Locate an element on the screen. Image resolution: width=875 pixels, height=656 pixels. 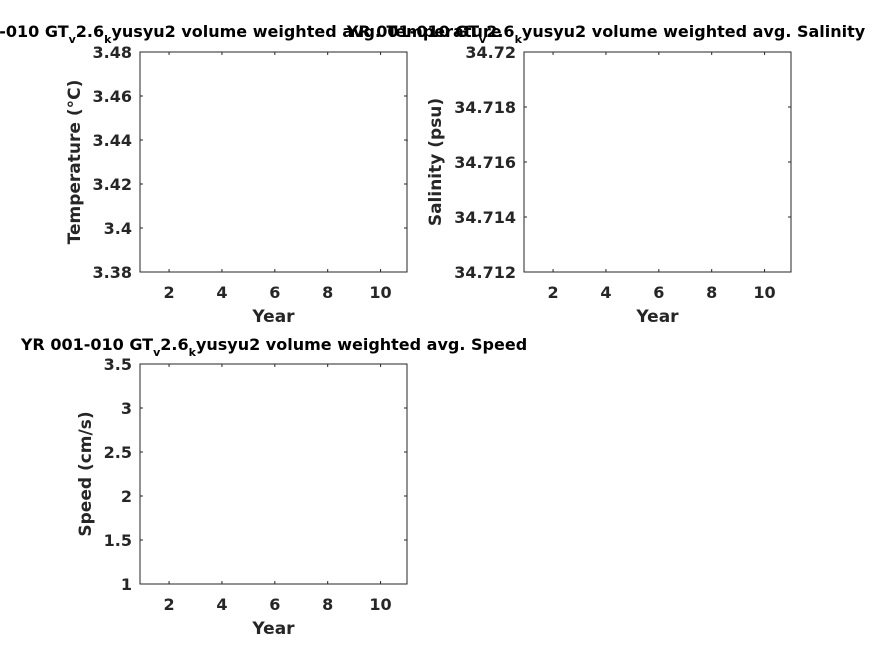
y-tick-label: 3 is located at coordinates (126, 408).